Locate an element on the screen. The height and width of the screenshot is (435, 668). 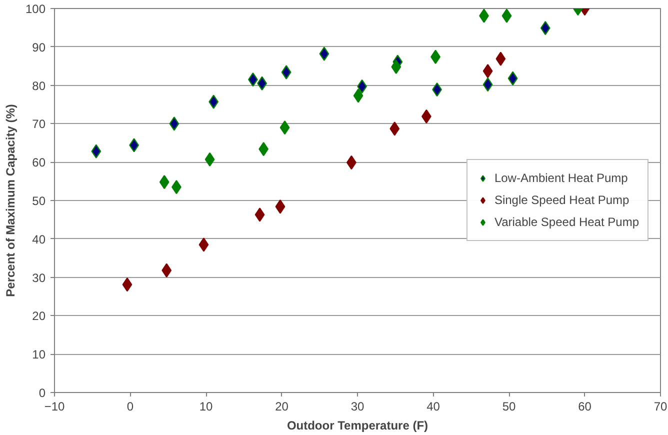
x-tick-label: 70 is located at coordinates (661, 407).